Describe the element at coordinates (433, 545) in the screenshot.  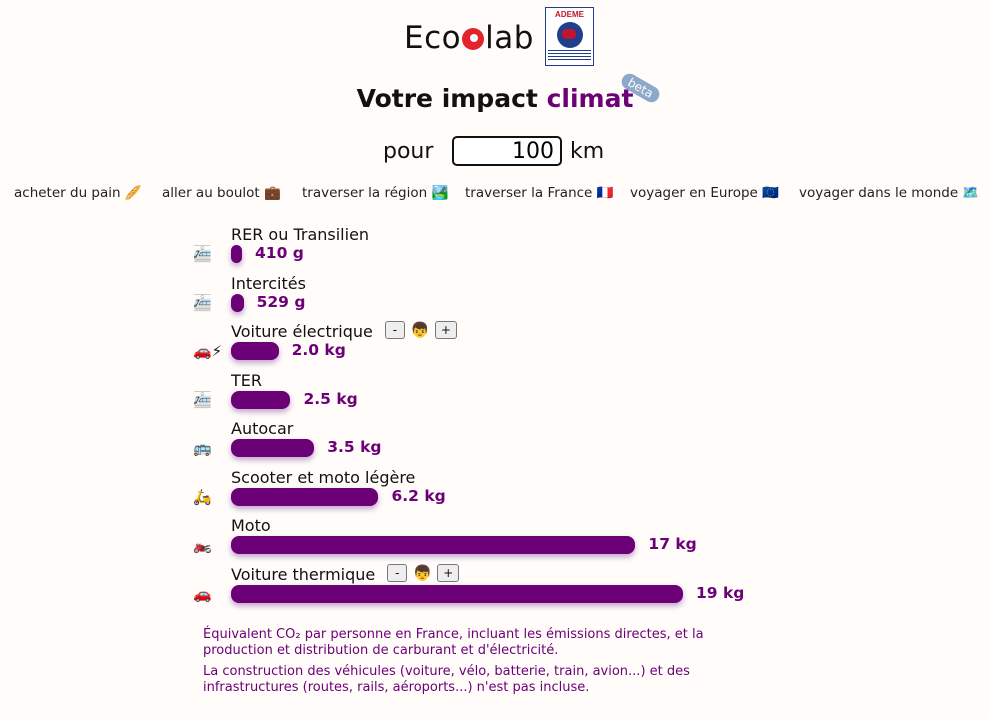
I see `bar-moto` at that location.